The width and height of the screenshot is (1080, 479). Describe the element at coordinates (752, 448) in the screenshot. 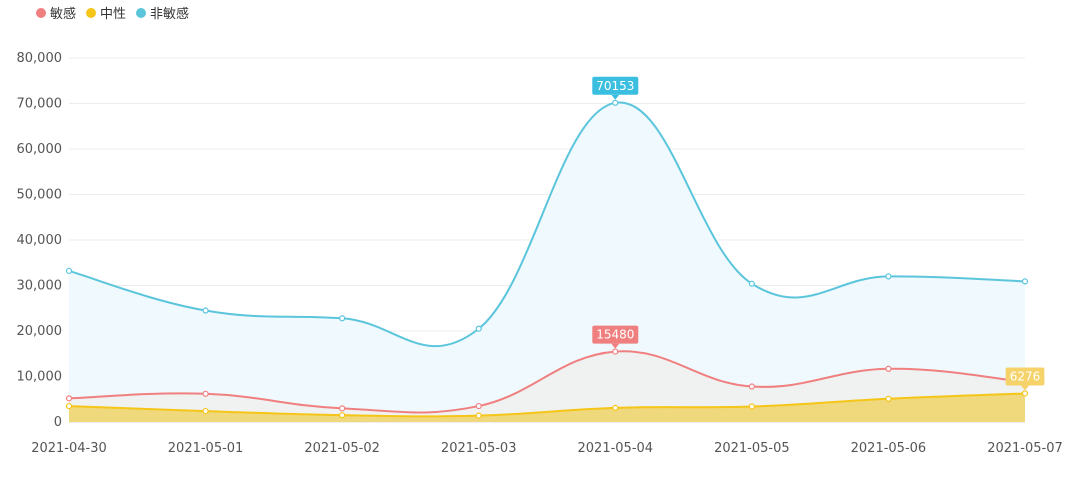

I see `x-tick-label: 2021-05-05` at that location.